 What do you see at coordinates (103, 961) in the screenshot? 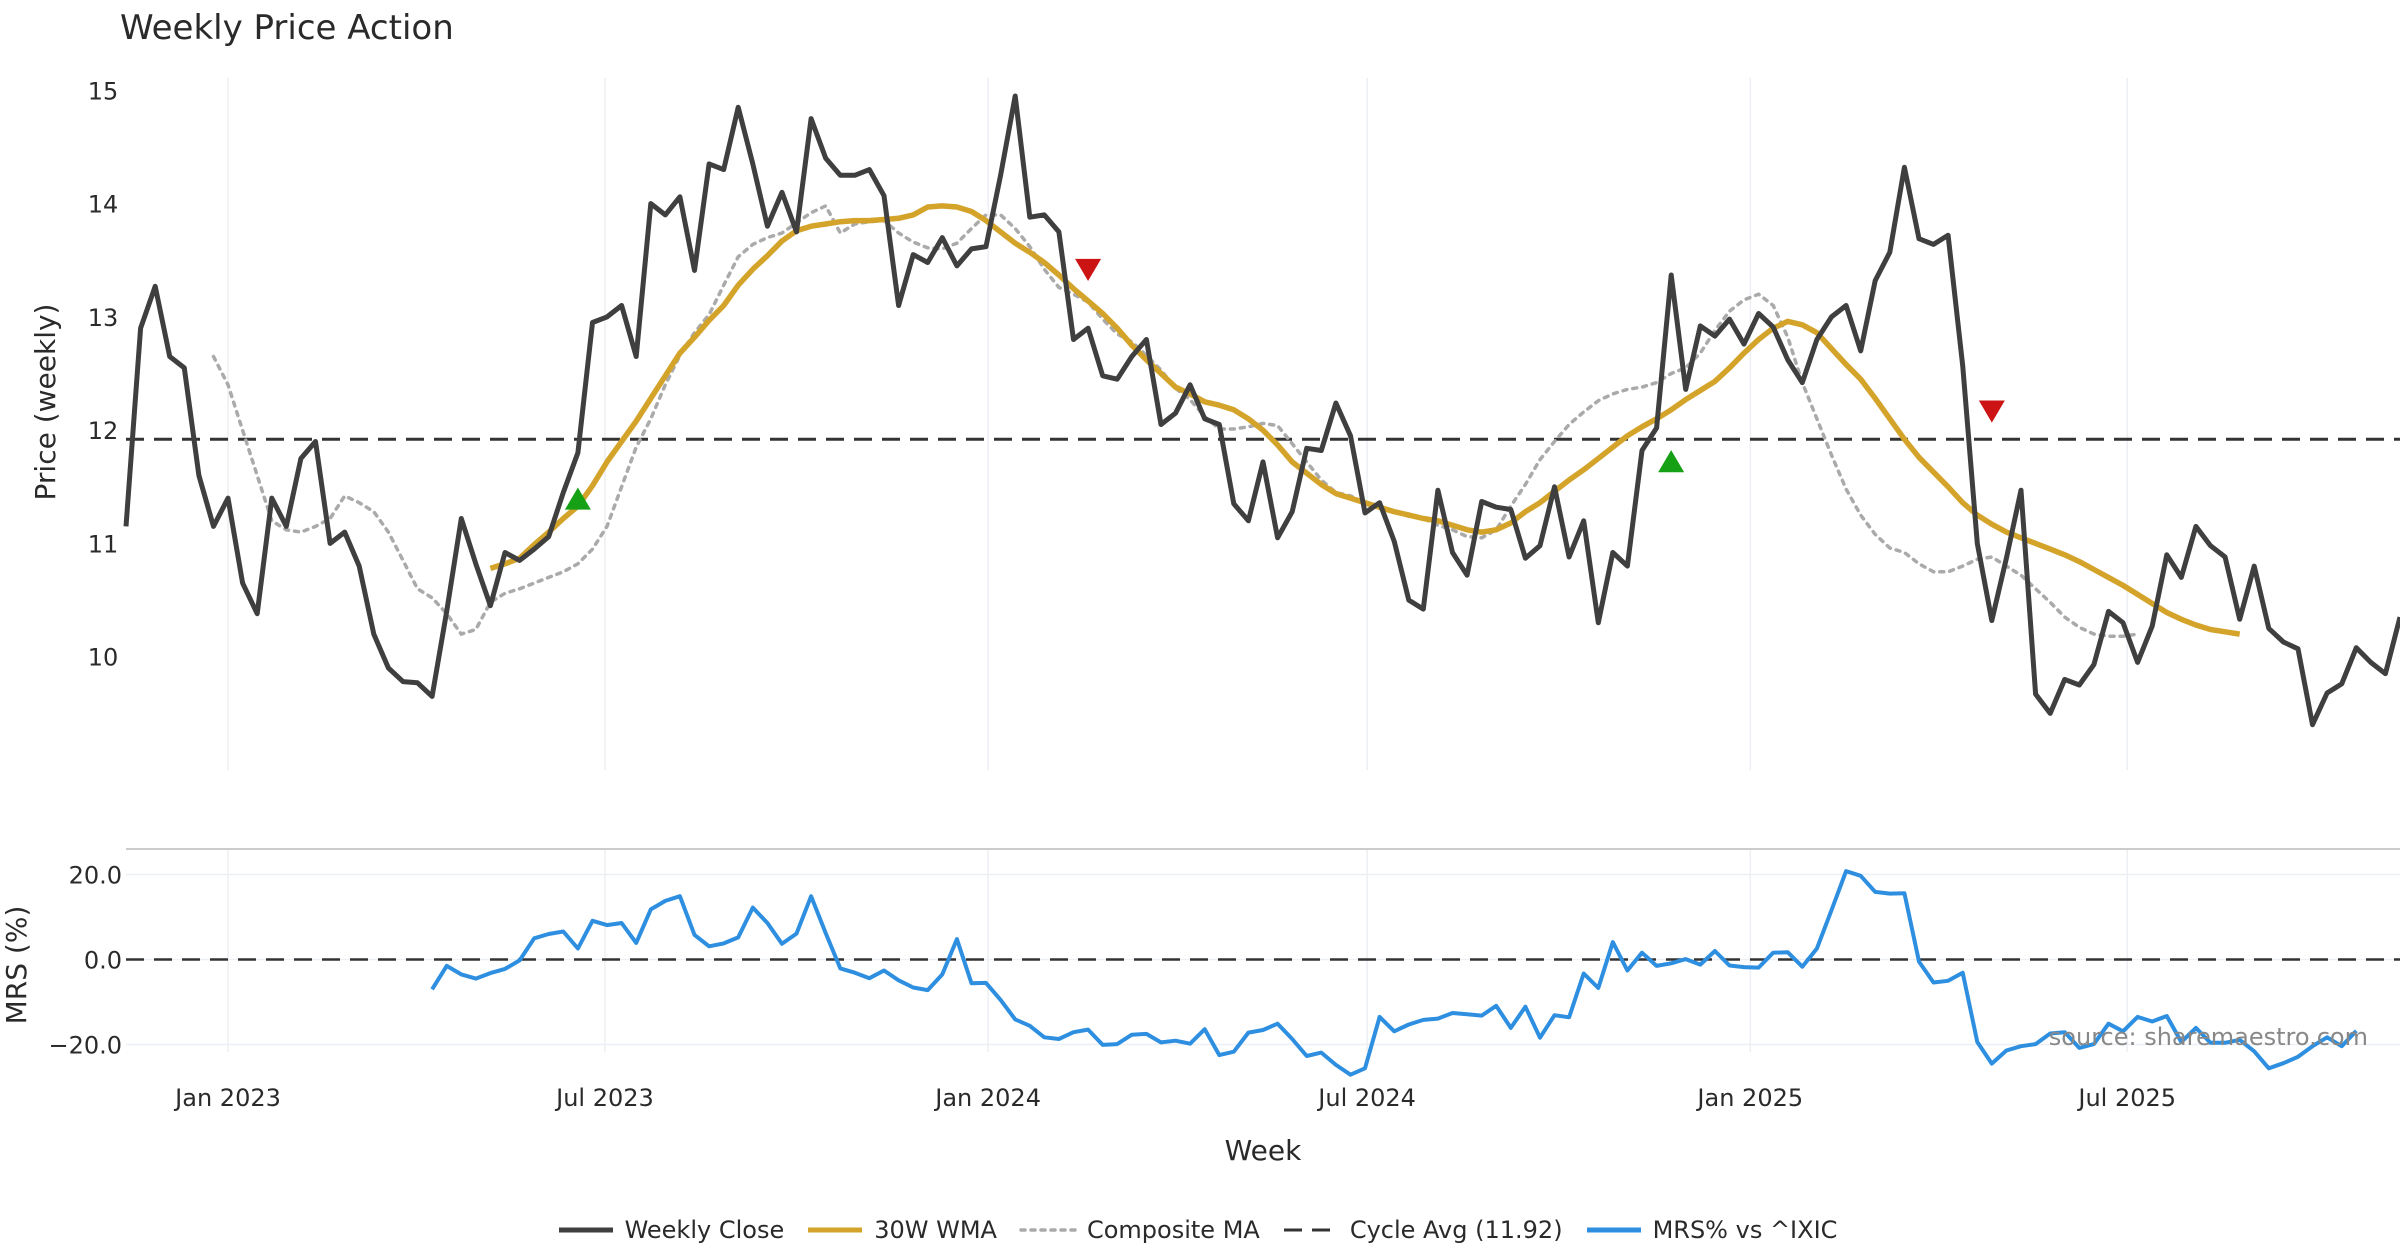
I see `mrs-y-tick-label: 0.0` at bounding box center [103, 961].